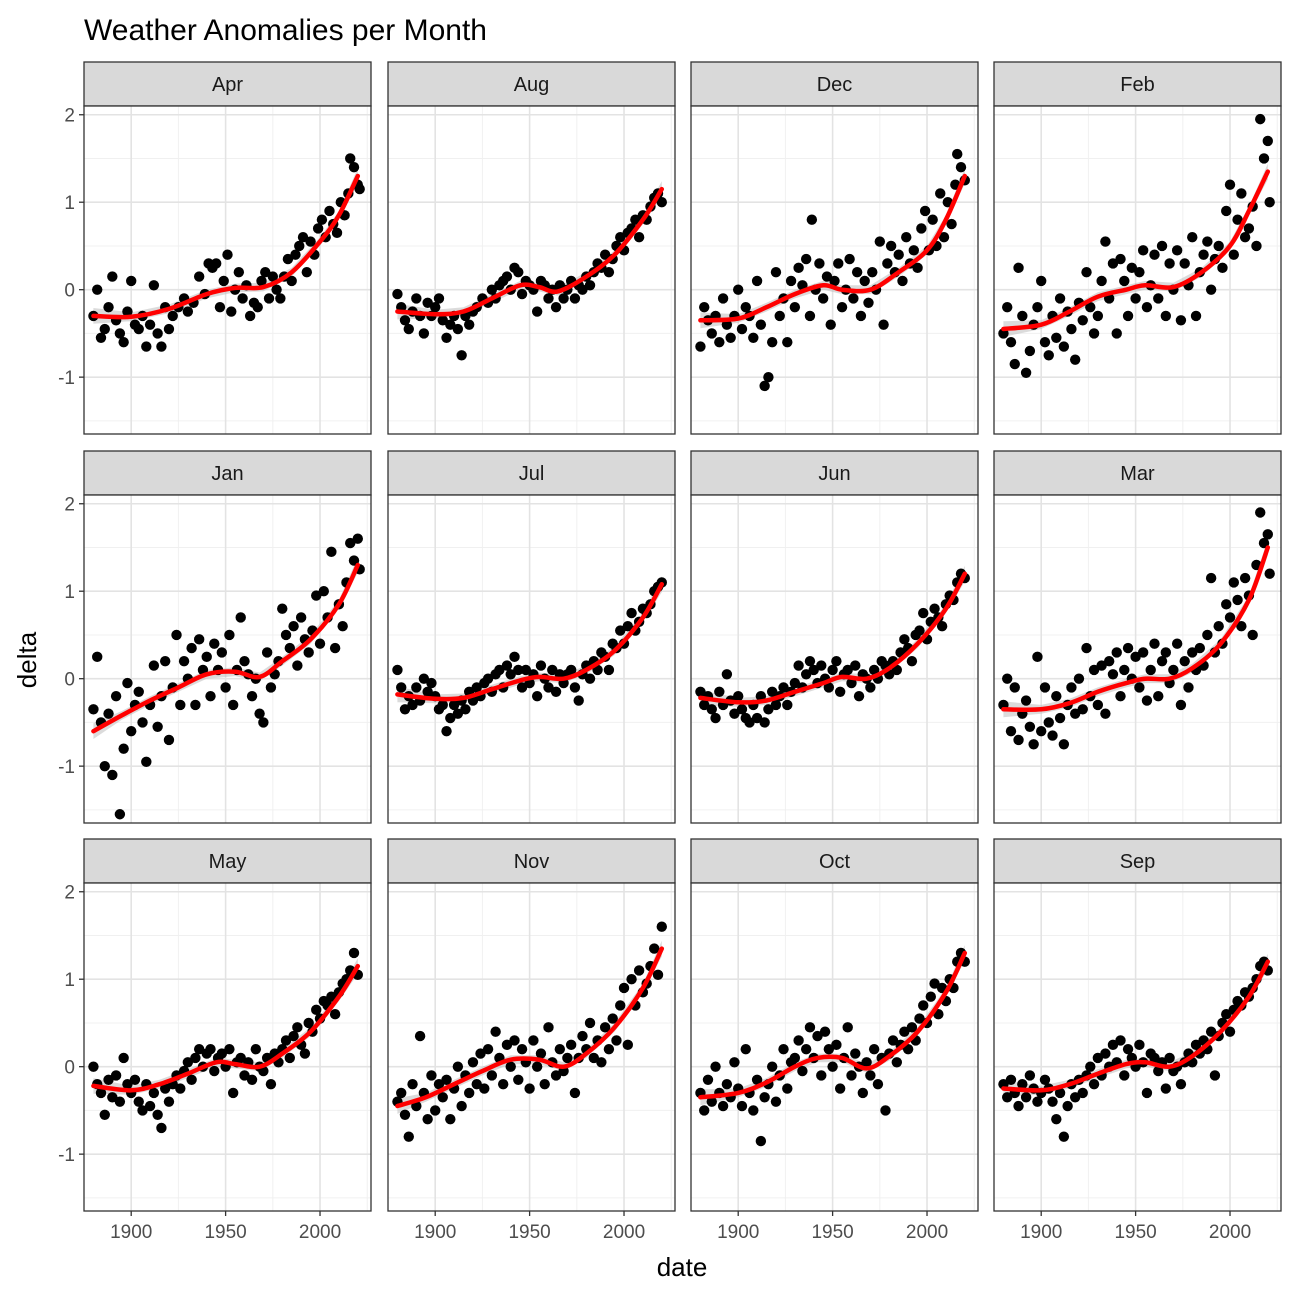 This screenshot has width=1296, height=1296. What do you see at coordinates (832, 1046) in the screenshot?
I see `panel-data` at bounding box center [832, 1046].